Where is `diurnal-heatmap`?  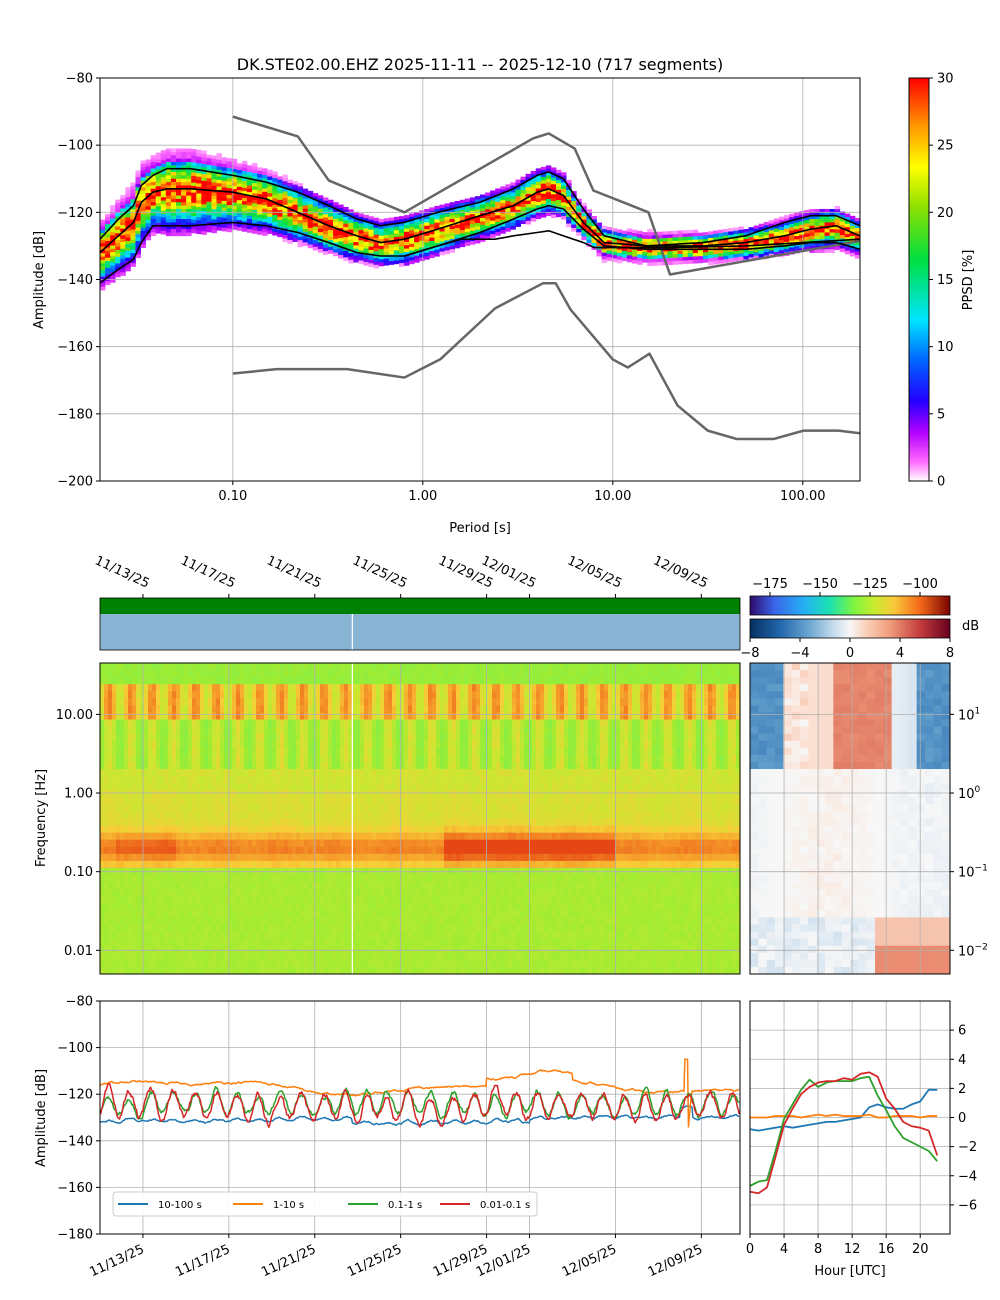 diurnal-heatmap is located at coordinates (850, 818).